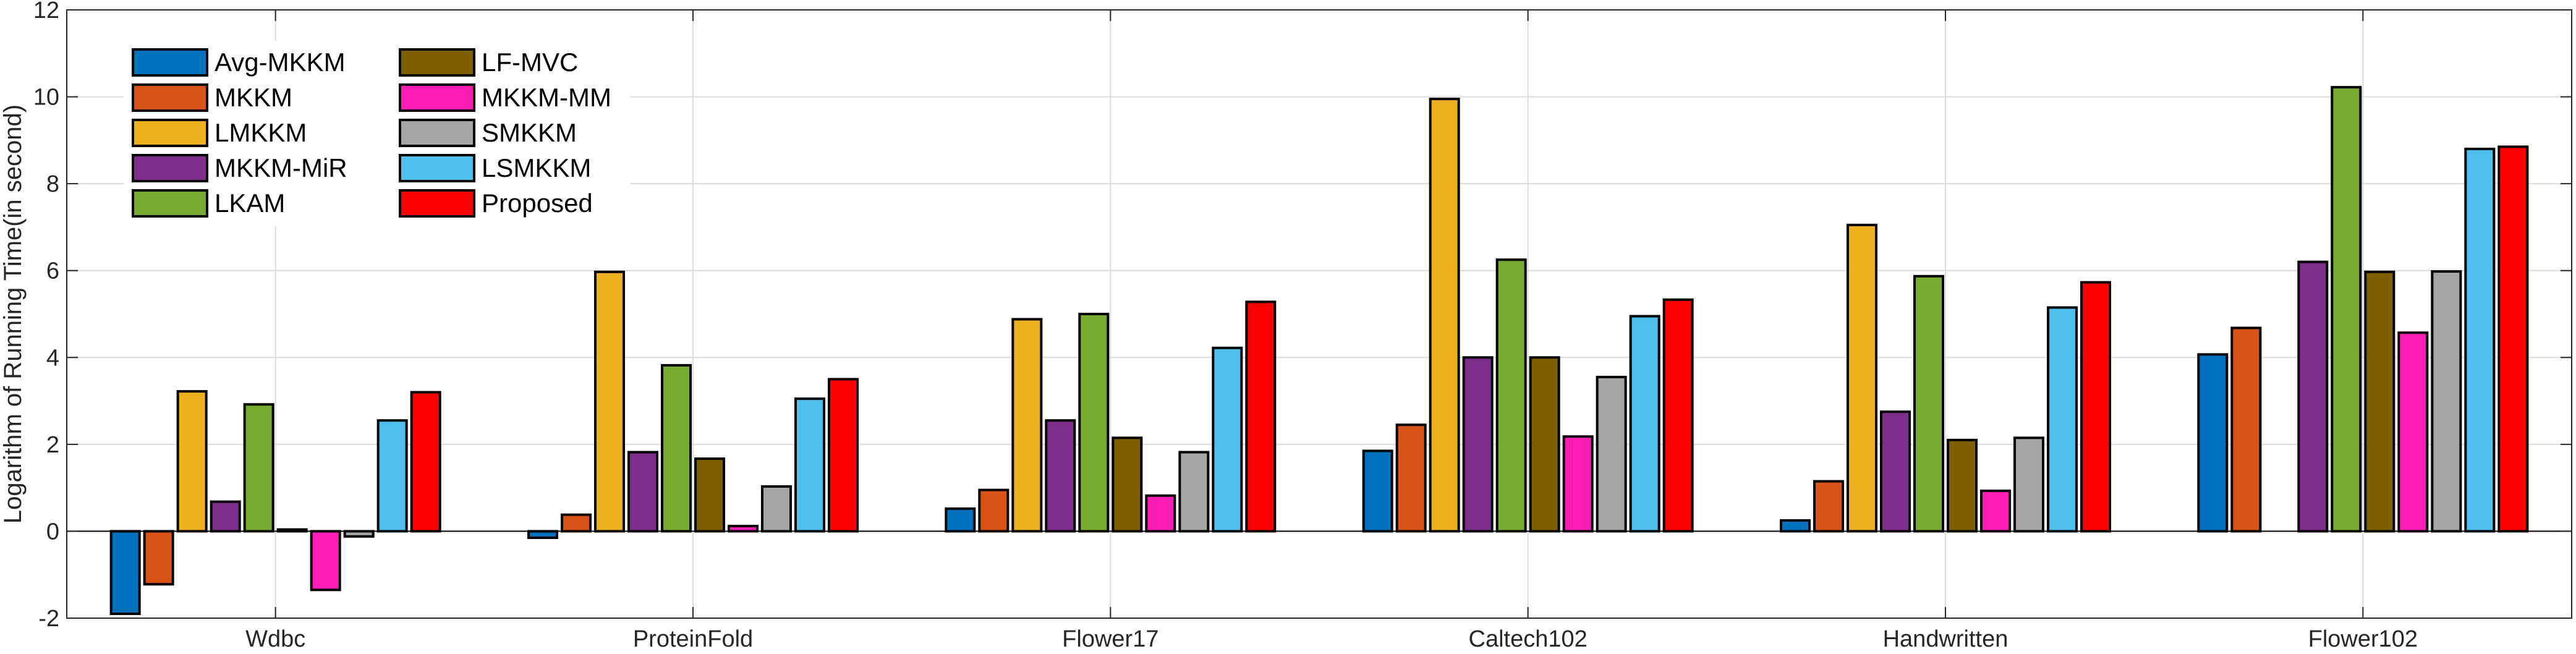  What do you see at coordinates (1127, 485) in the screenshot?
I see `bar-lf-mvc-flower17` at bounding box center [1127, 485].